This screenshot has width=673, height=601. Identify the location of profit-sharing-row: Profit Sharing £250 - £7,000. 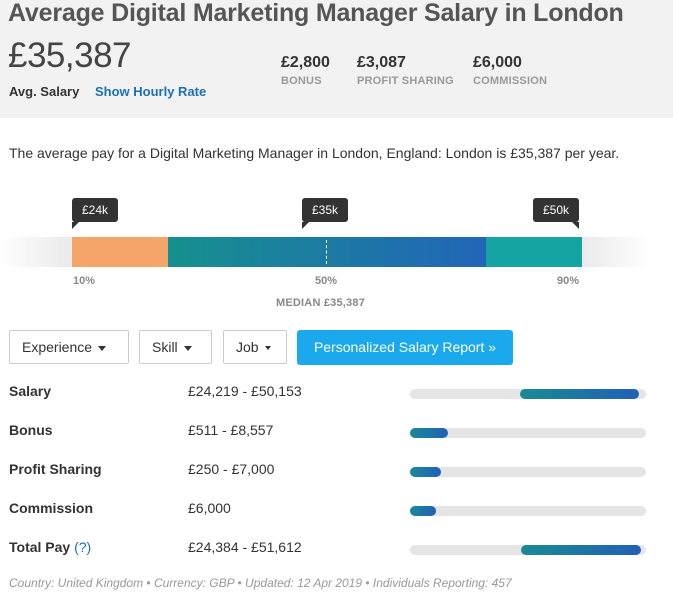
(336, 473).